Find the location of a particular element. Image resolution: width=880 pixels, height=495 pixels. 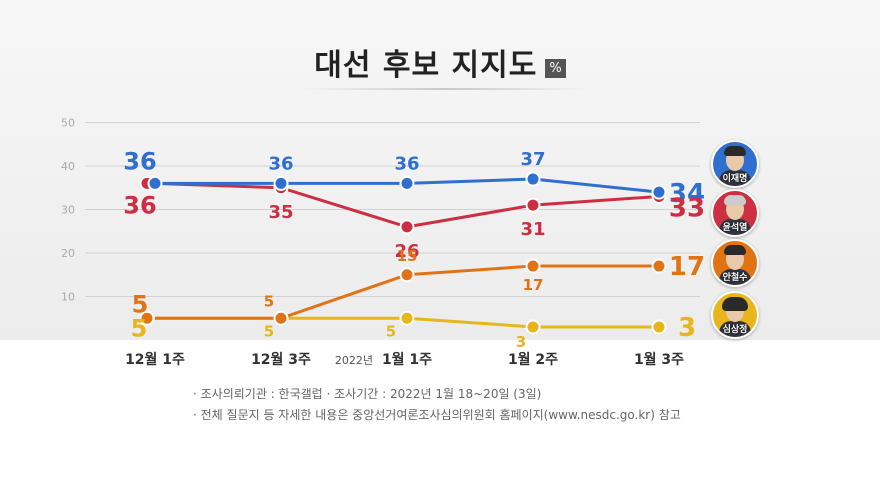

data-label: 35 is located at coordinates (280, 212).